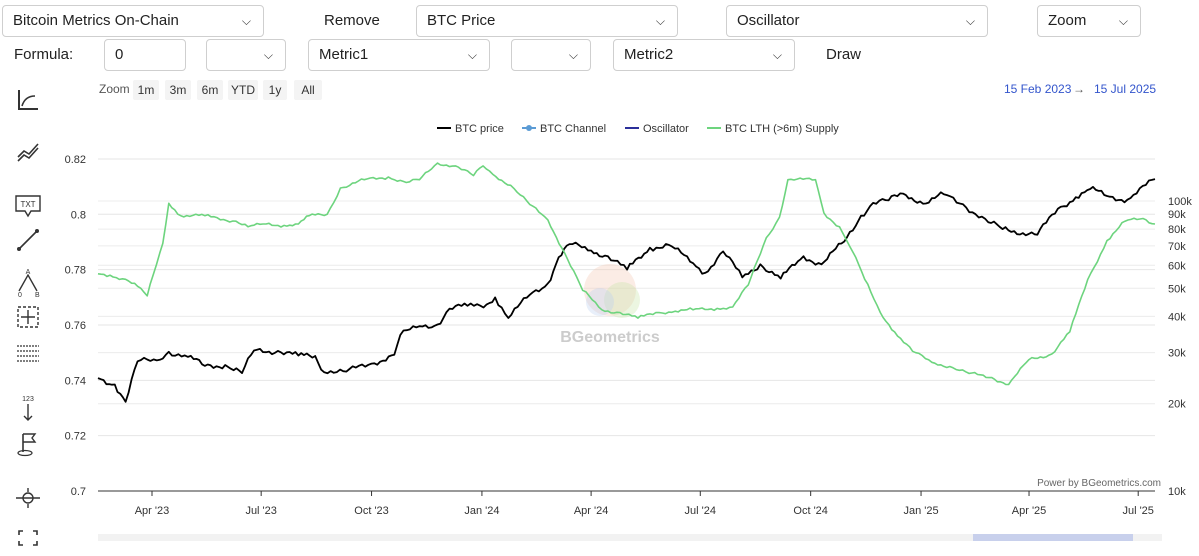  What do you see at coordinates (178, 90) in the screenshot?
I see `range-button-3m: 3m` at bounding box center [178, 90].